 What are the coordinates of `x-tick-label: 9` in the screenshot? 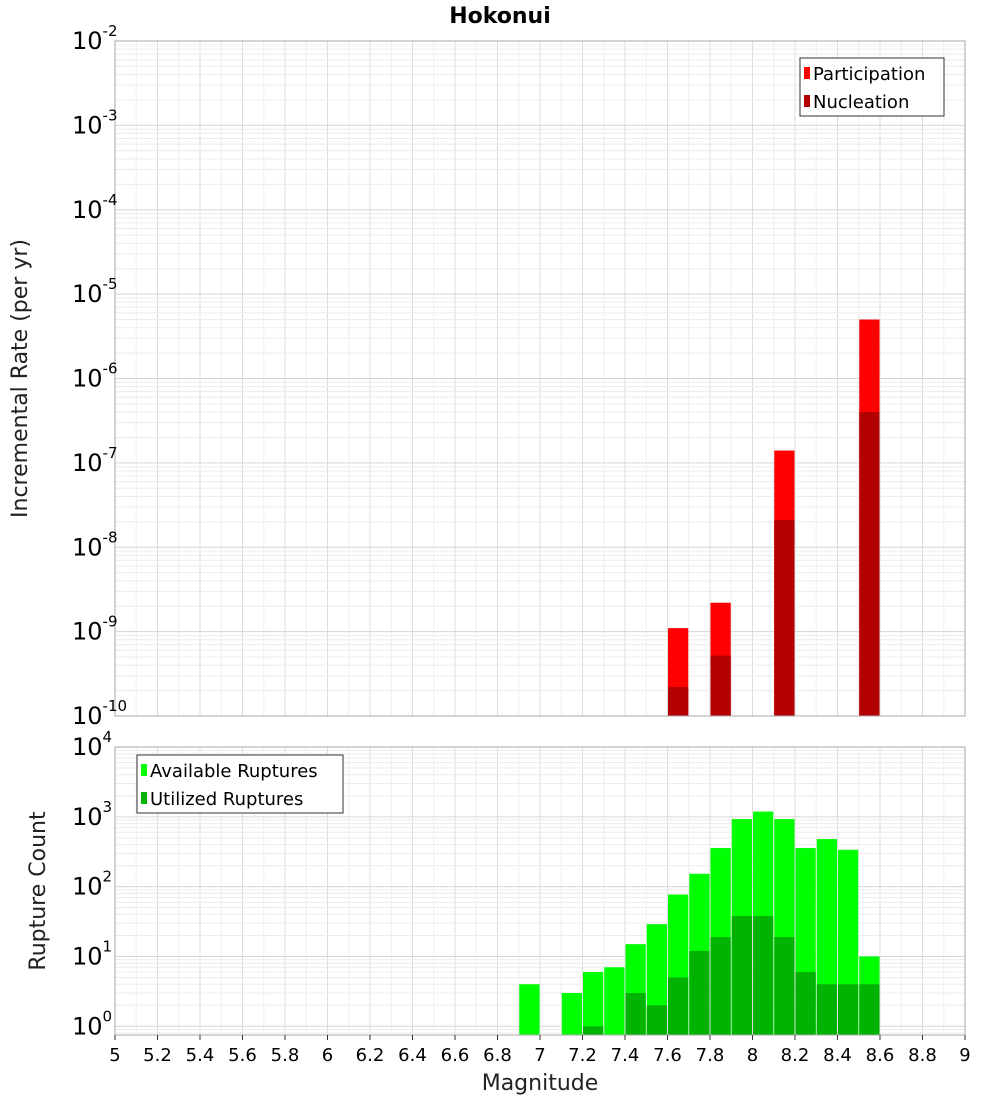 It's located at (964, 1055).